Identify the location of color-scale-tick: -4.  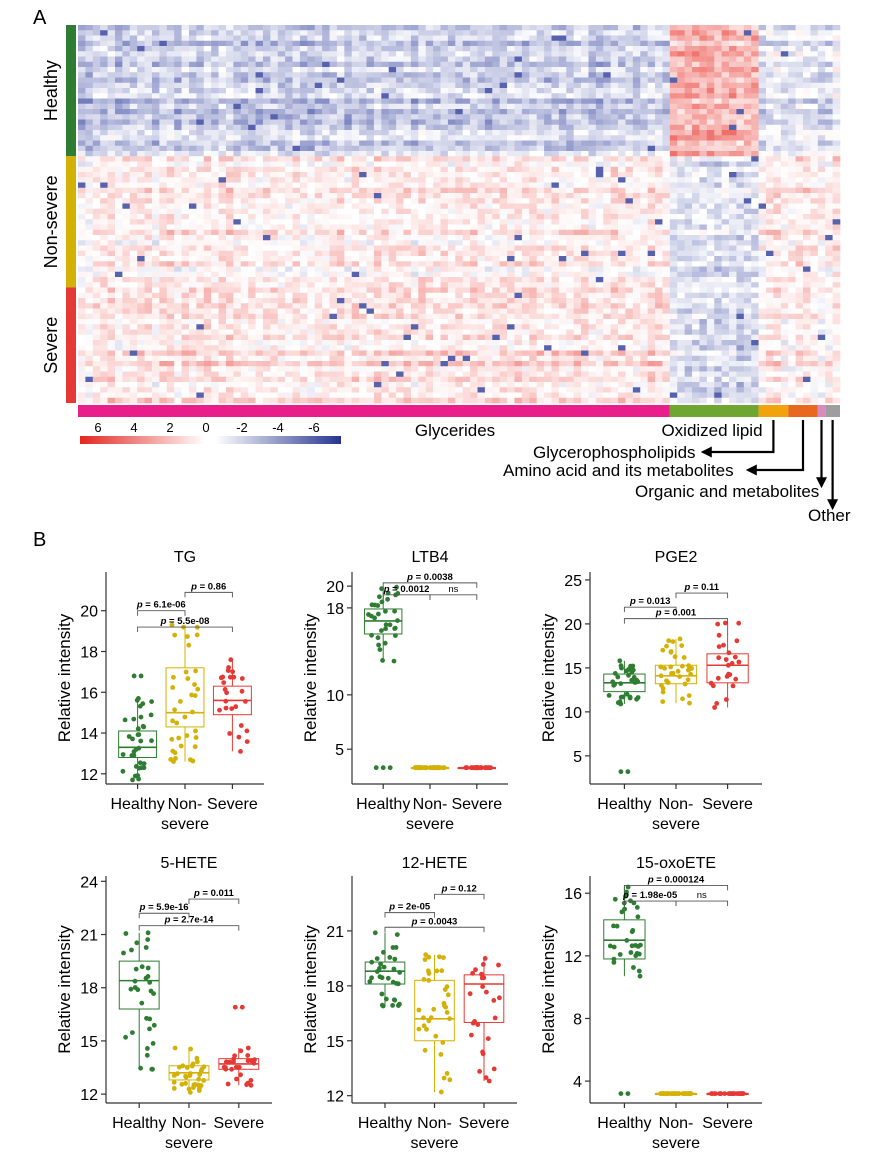
(278, 427).